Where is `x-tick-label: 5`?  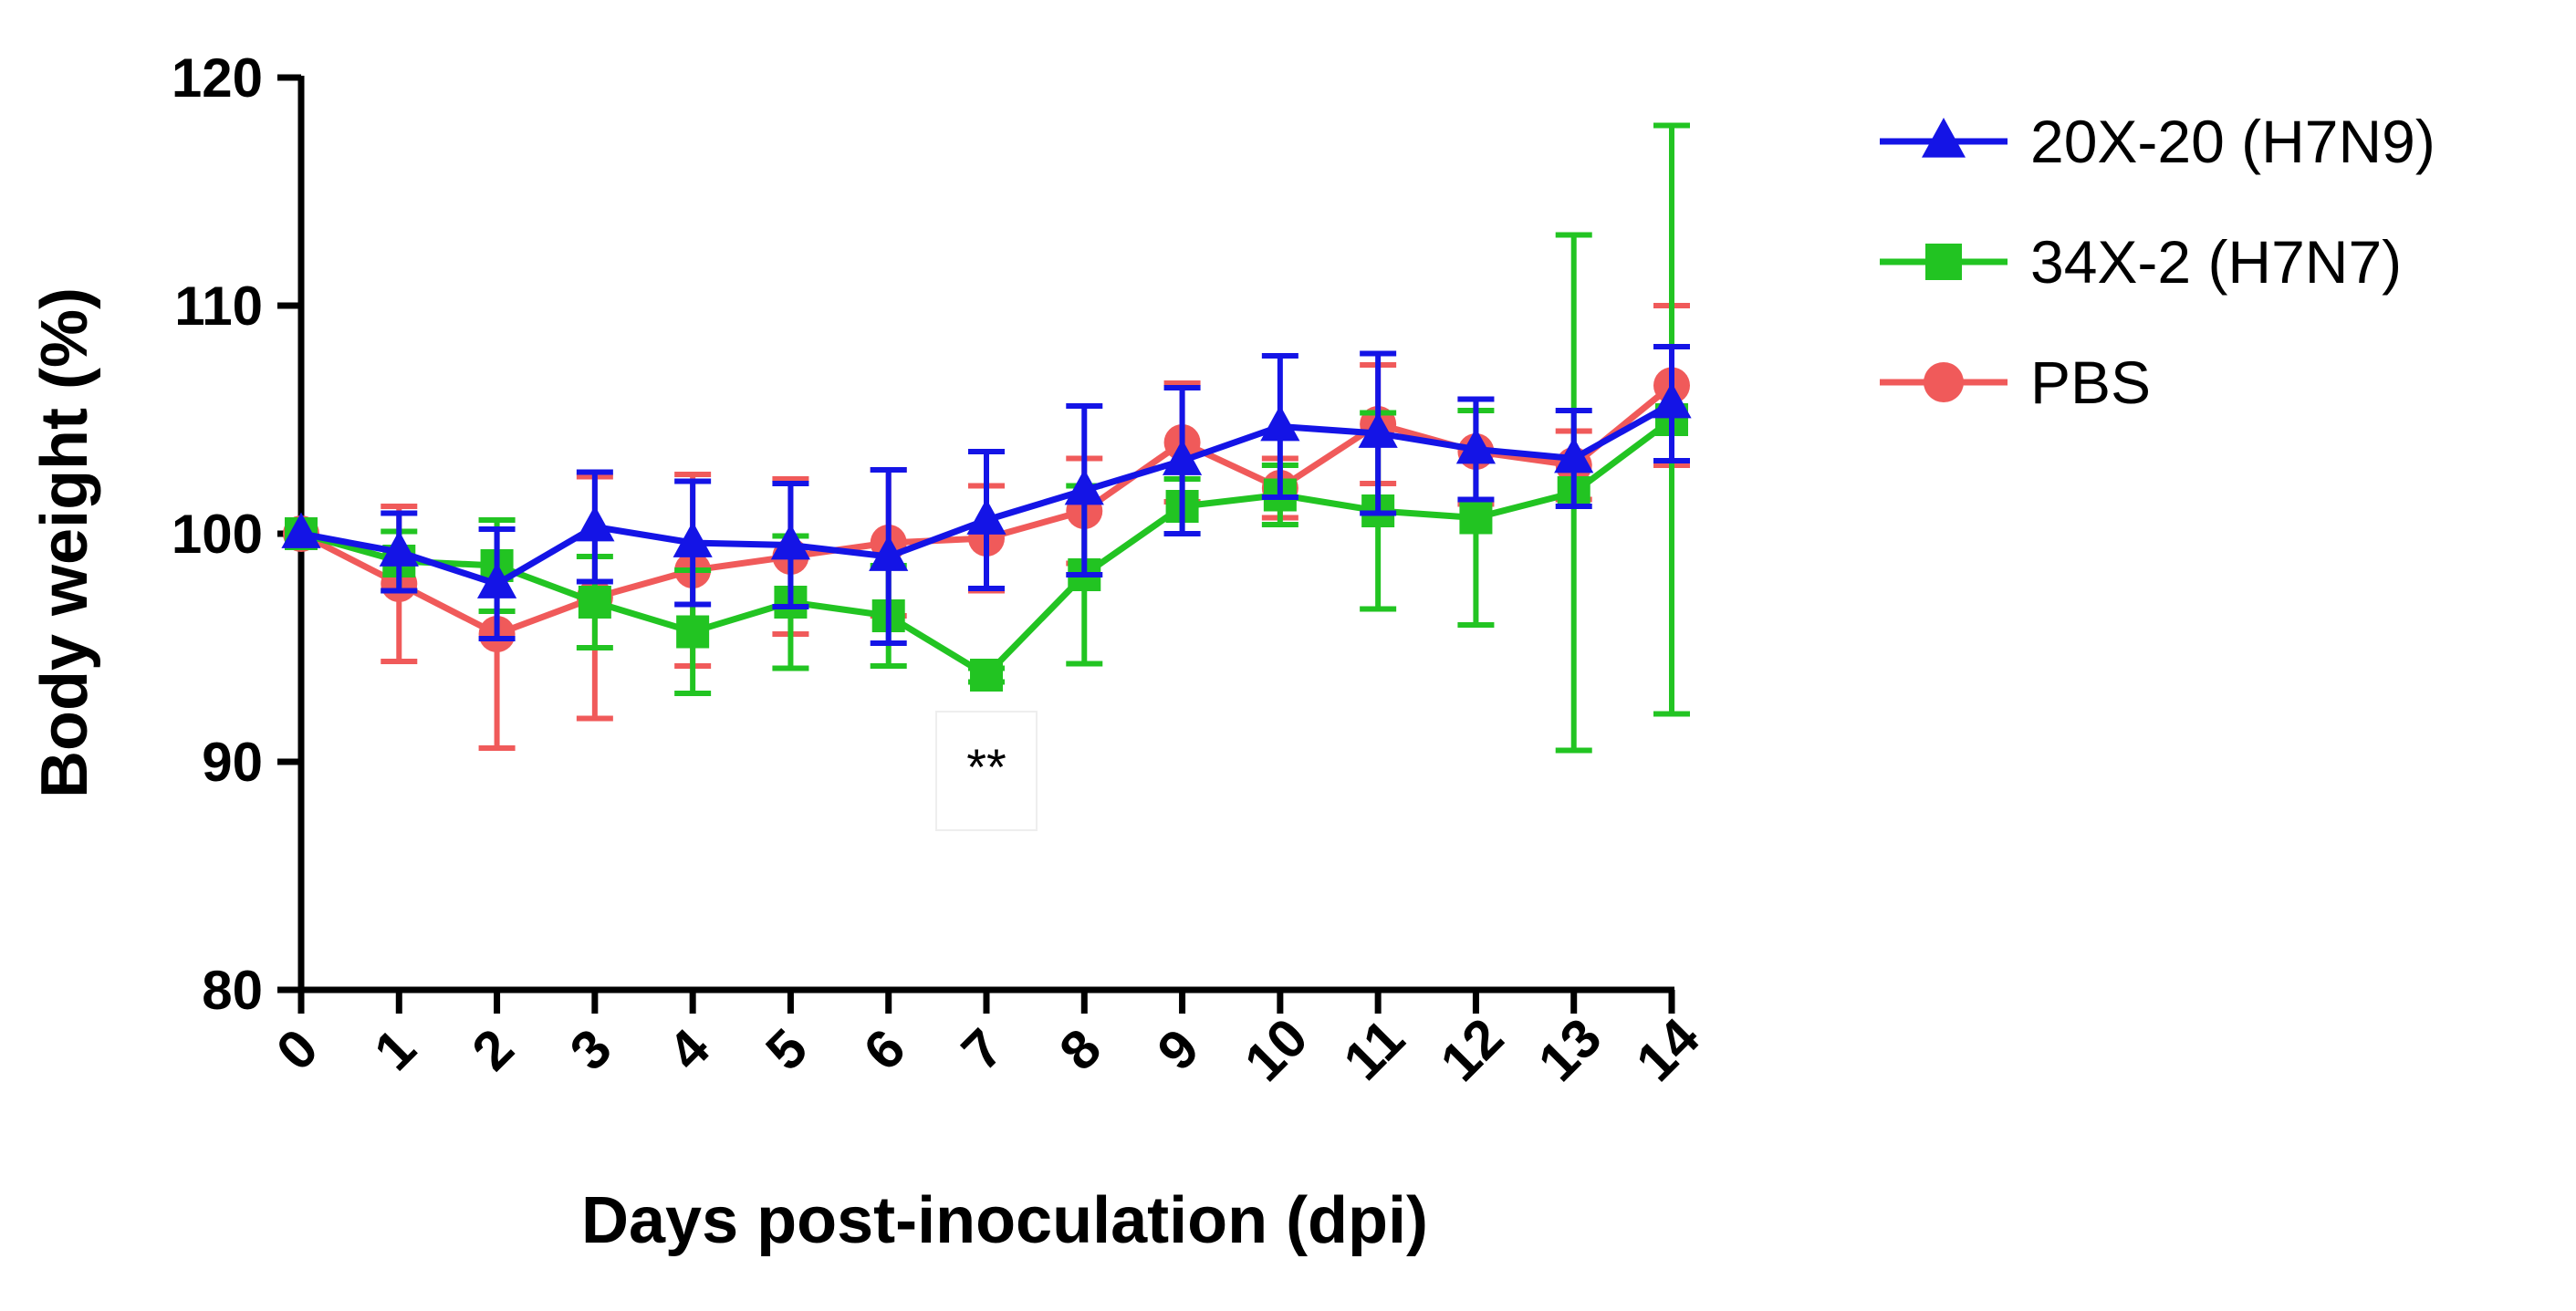
x-tick-label: 5 is located at coordinates (786, 1049).